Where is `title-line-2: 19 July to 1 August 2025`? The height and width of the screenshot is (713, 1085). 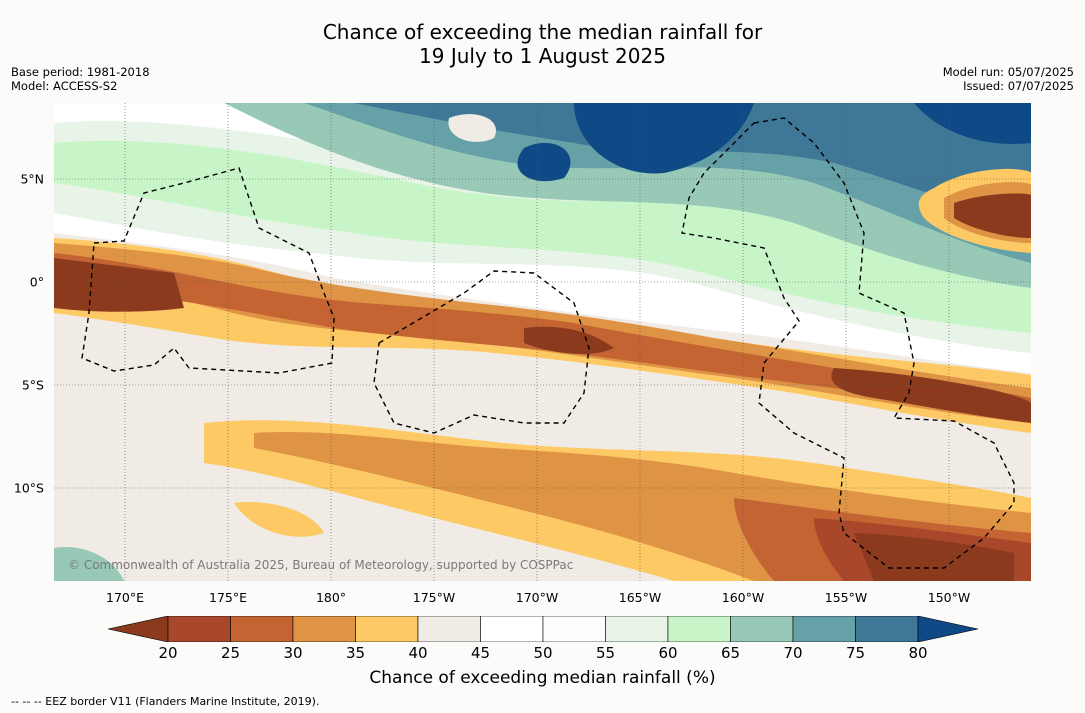 title-line-2: 19 July to 1 August 2025 is located at coordinates (542, 56).